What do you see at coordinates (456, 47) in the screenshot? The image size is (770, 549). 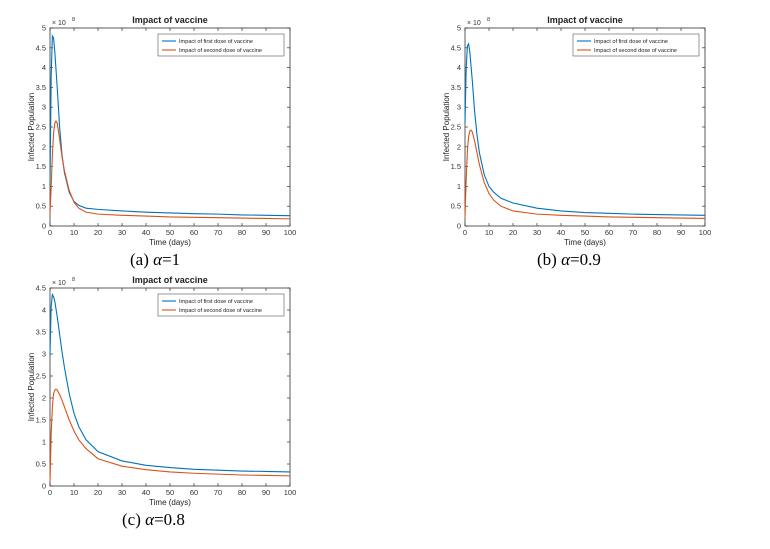 I see `chart-1-y-tick-label-9: 4.5` at bounding box center [456, 47].